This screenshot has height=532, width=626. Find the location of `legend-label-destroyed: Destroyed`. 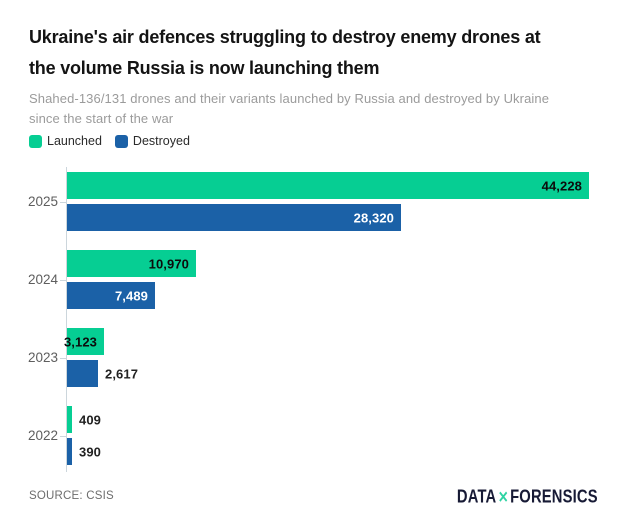

legend-label-destroyed: Destroyed is located at coordinates (161, 141).